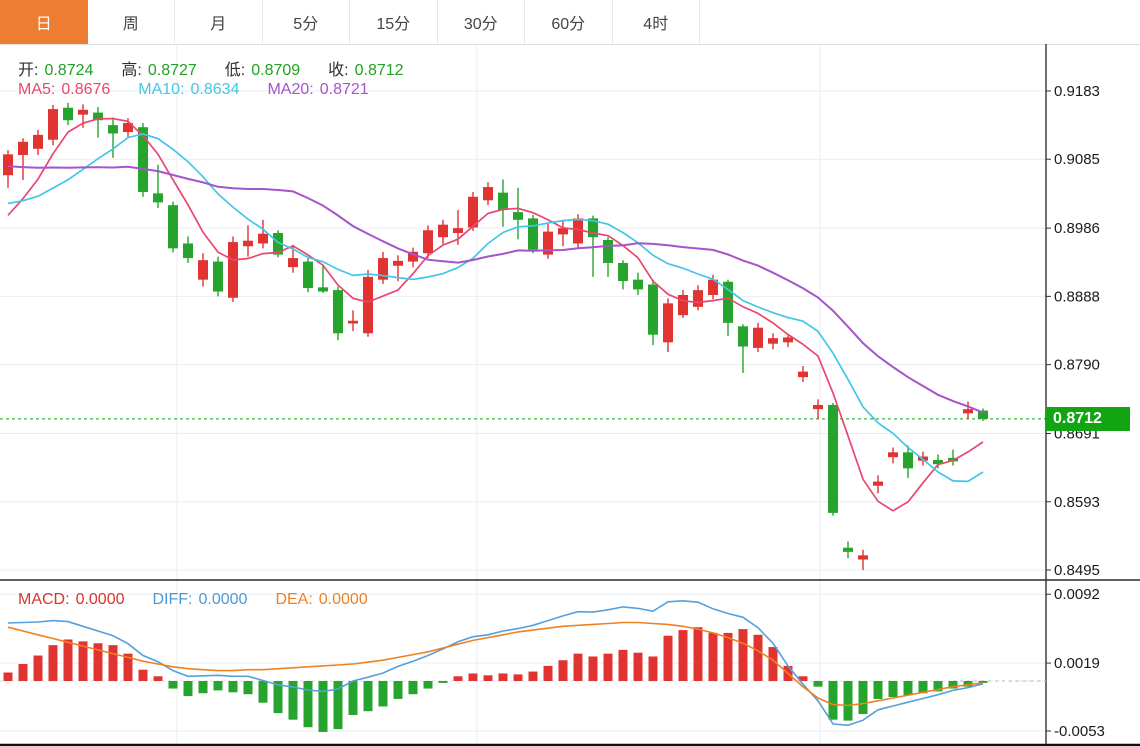 The height and width of the screenshot is (746, 1140). What do you see at coordinates (1077, 570) in the screenshot?
I see `price-axis-label: 0.8495` at bounding box center [1077, 570].